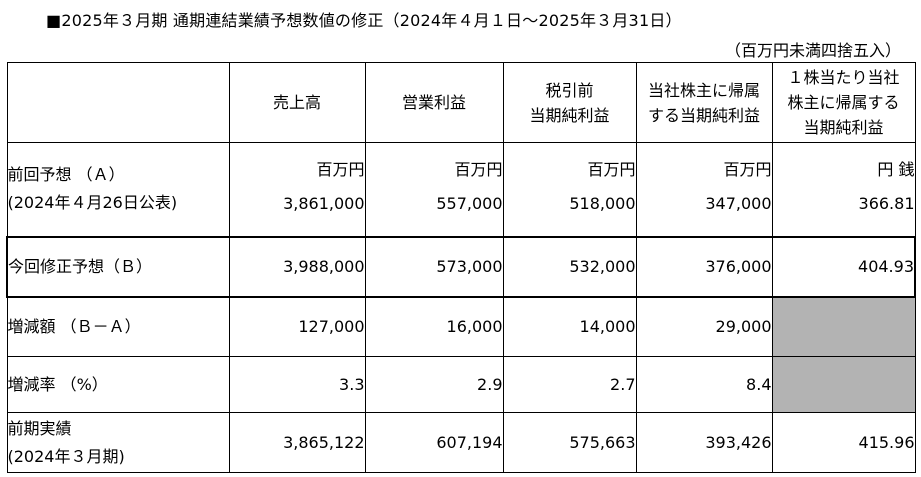  What do you see at coordinates (843, 266) in the screenshot?
I see `value-cell: 404.93` at bounding box center [843, 266].